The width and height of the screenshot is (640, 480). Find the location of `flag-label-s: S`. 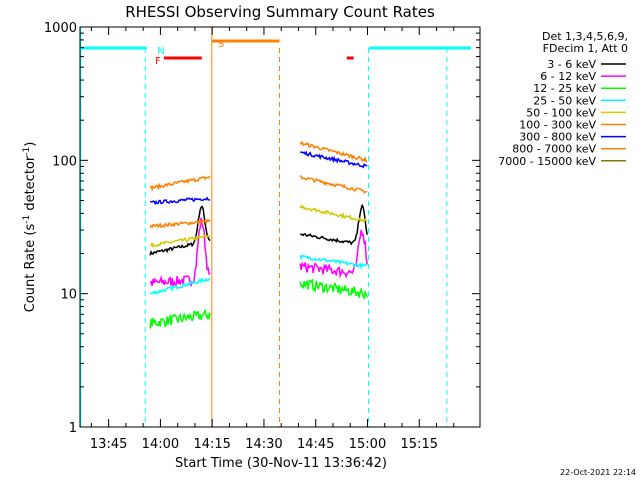

flag-label-s: S is located at coordinates (221, 44).